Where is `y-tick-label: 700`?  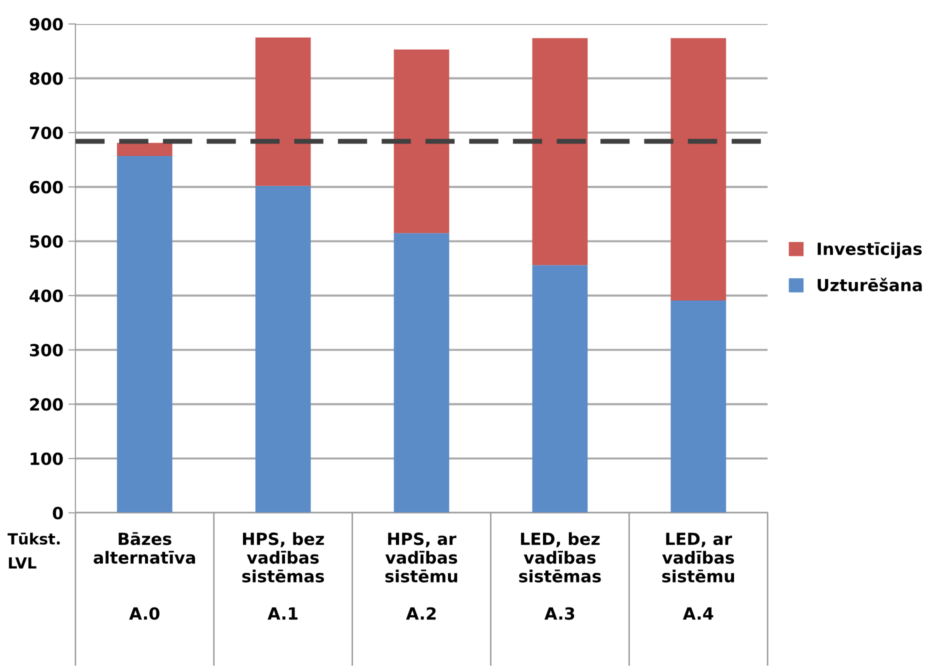 y-tick-label: 700 is located at coordinates (46, 133).